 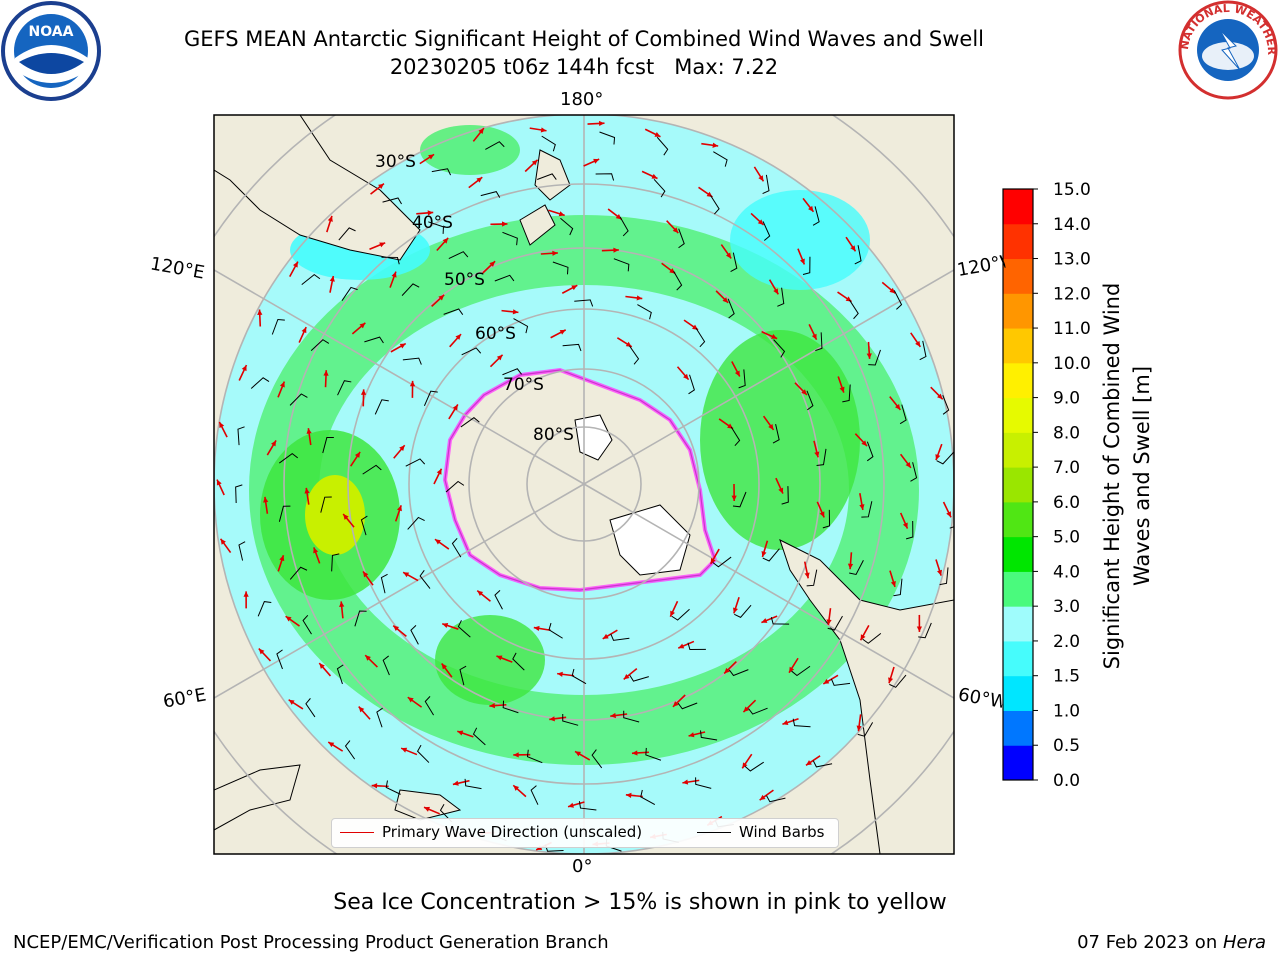 What do you see at coordinates (1066, 468) in the screenshot?
I see `colorbar-tick-label: 7.0` at bounding box center [1066, 468].